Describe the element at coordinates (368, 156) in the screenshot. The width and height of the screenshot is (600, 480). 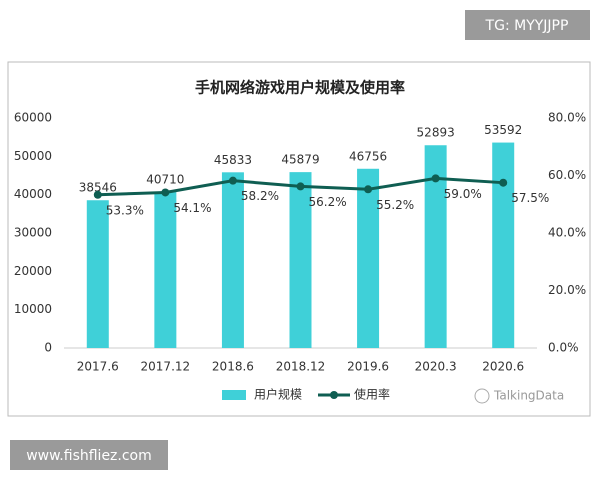
I see `bar-value-label: 46756` at that location.